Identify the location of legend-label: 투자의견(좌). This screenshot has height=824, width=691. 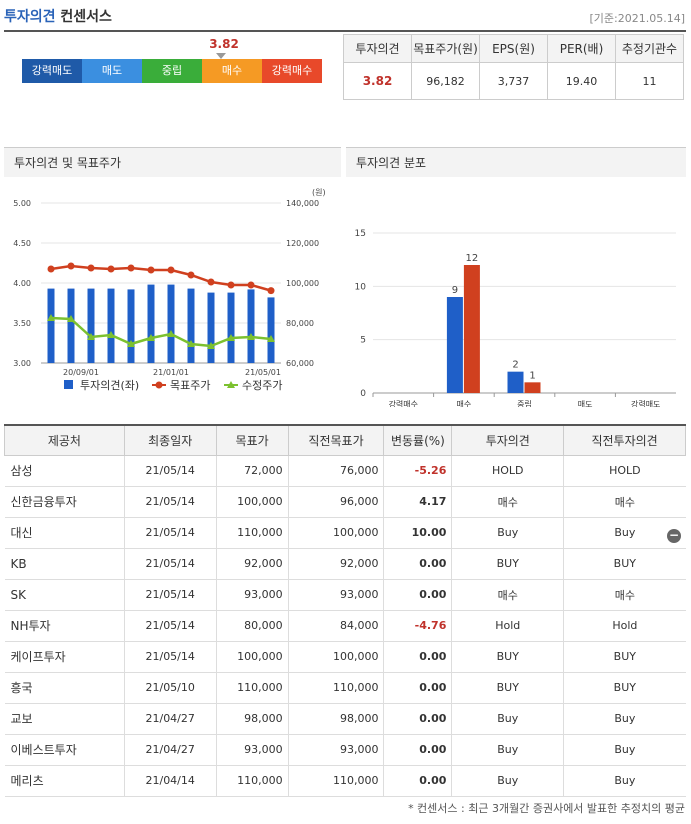
(109, 385).